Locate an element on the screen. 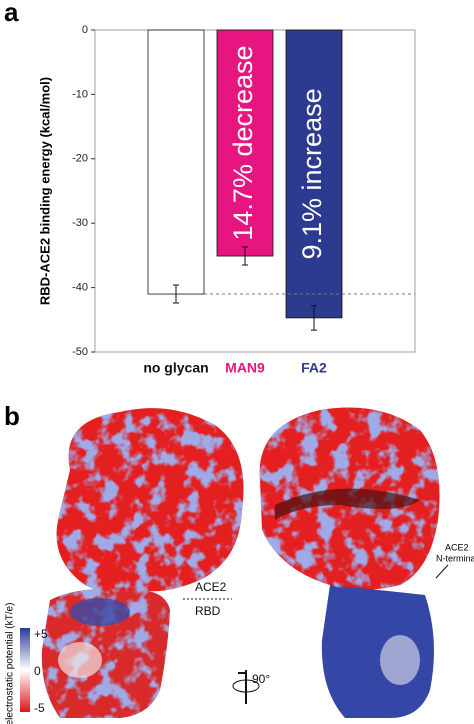  ace2-label: ACE2 is located at coordinates (211, 587).